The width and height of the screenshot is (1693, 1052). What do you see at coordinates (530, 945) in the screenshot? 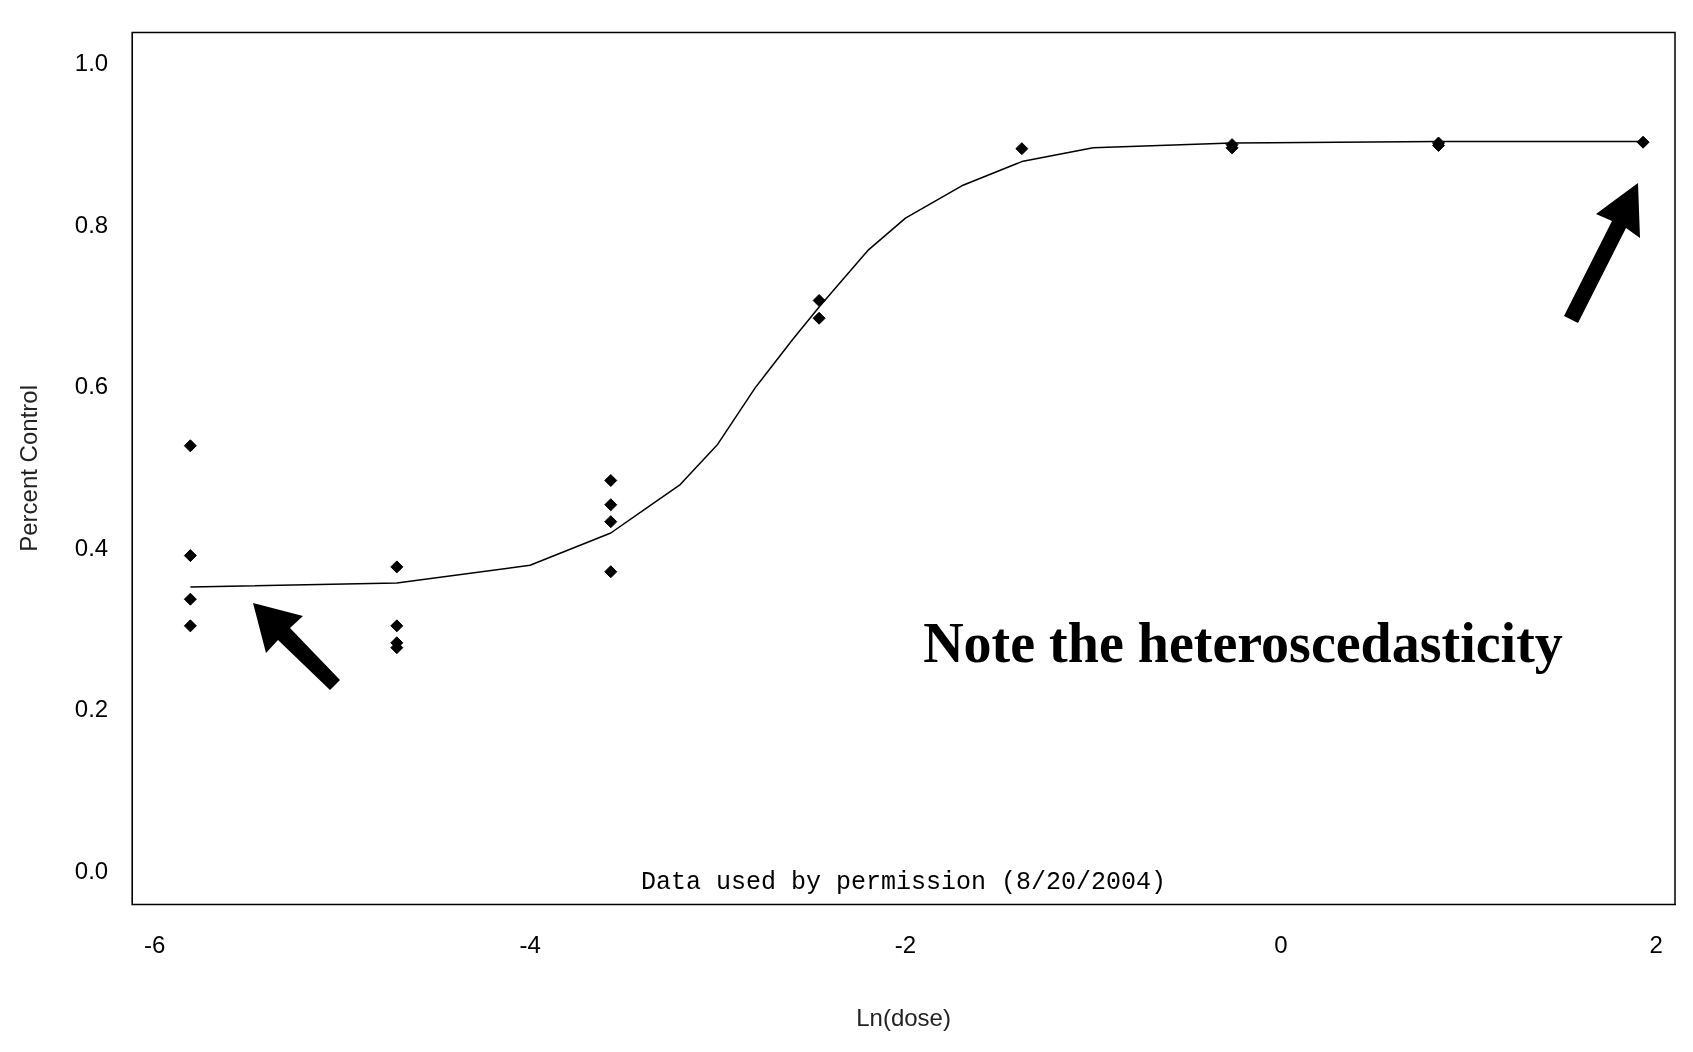
I see `x-tick-label: -4` at bounding box center [530, 945].